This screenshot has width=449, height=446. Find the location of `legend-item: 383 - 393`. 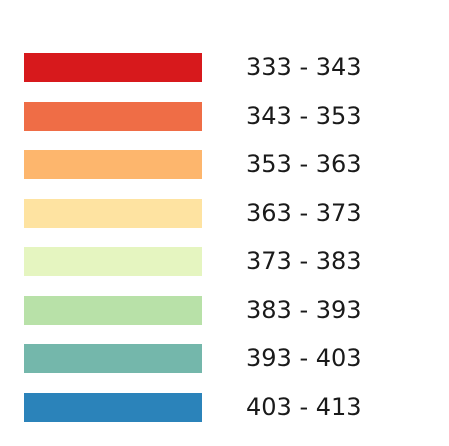

legend-item: 383 - 393 is located at coordinates (234, 318).